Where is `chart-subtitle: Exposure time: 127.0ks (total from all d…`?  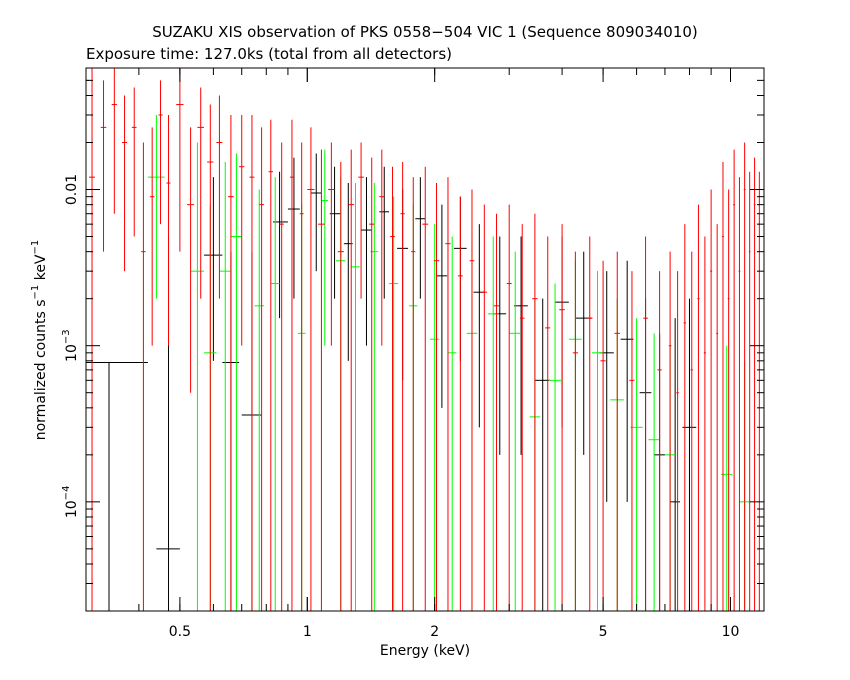
chart-subtitle: Exposure time: 127.0ks (total from all d… is located at coordinates (269, 54).